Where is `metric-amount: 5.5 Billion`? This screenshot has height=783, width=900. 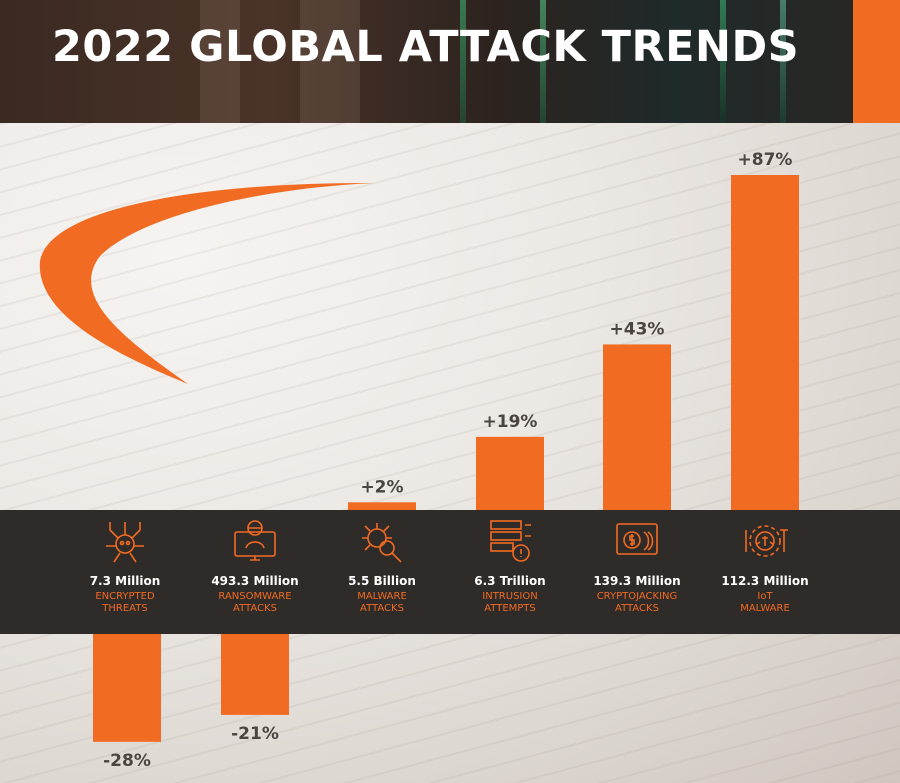 metric-amount: 5.5 Billion is located at coordinates (382, 581).